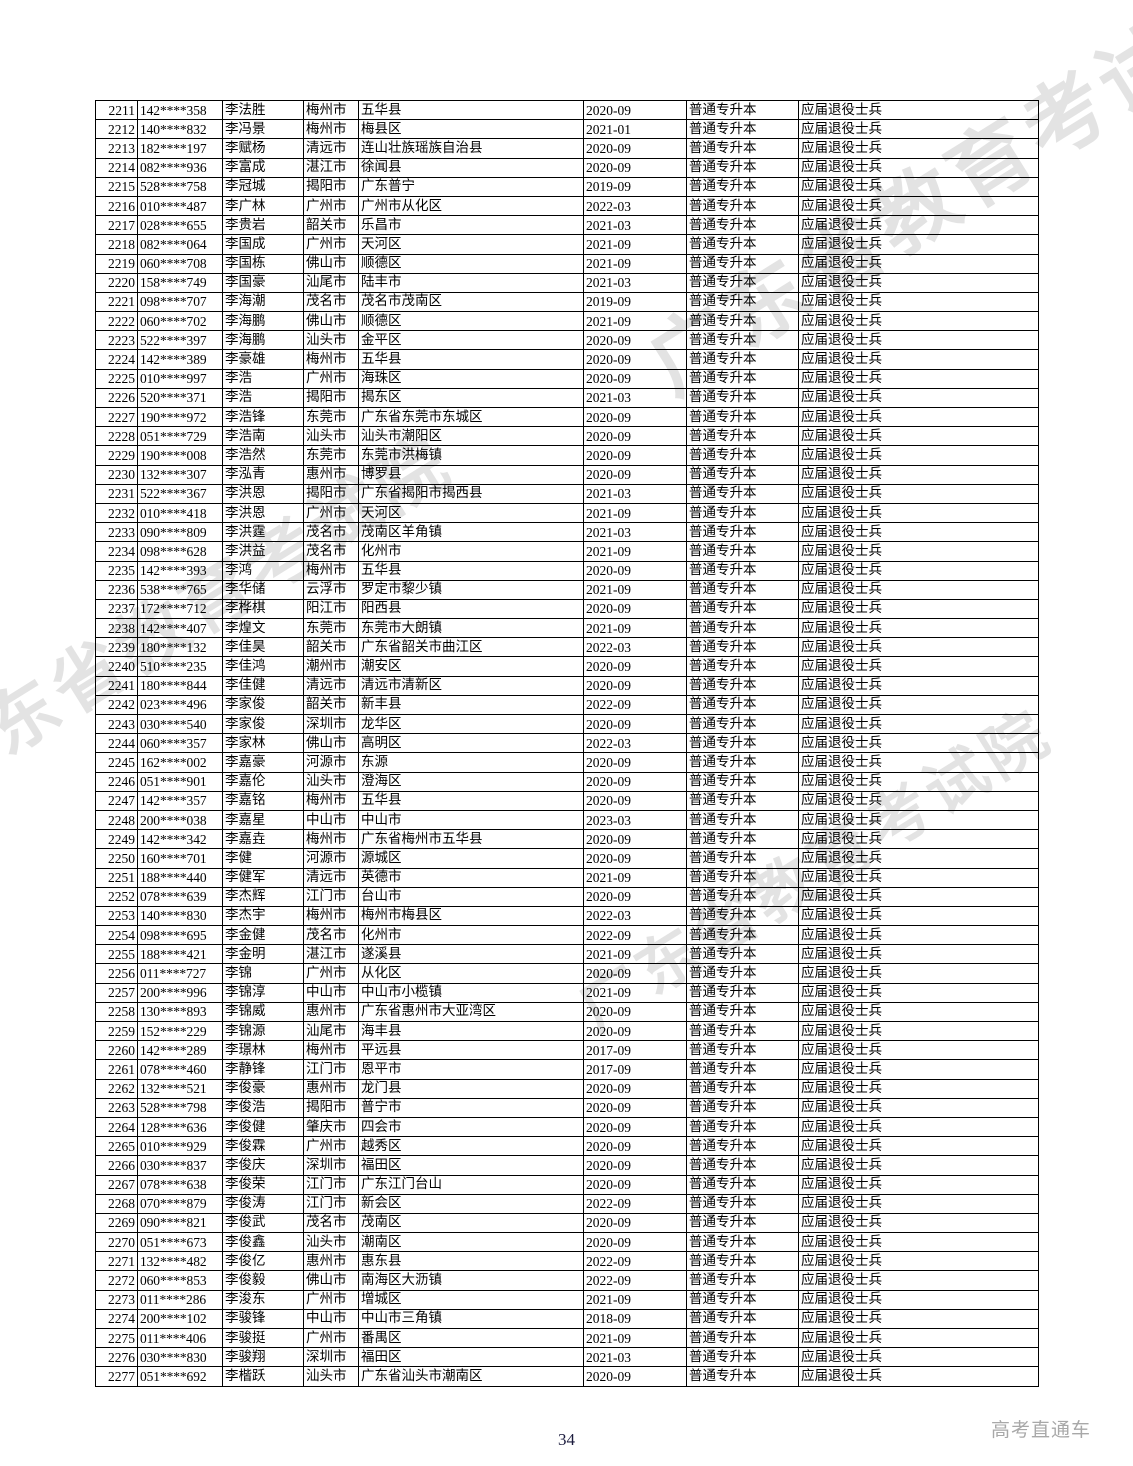 The image size is (1133, 1466). Describe the element at coordinates (471, 1012) in the screenshot. I see `row-district: 广东省惠州市大亚湾区` at that location.